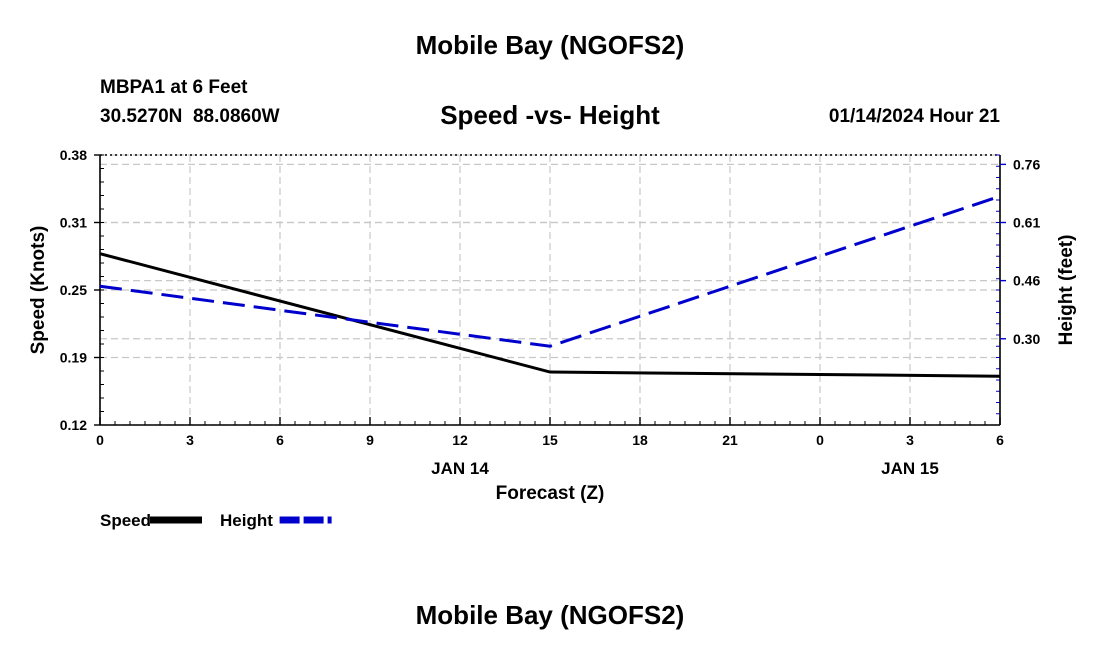 The width and height of the screenshot is (1100, 650). Describe the element at coordinates (550, 493) in the screenshot. I see `x-axis-label: Forecast (Z)` at that location.